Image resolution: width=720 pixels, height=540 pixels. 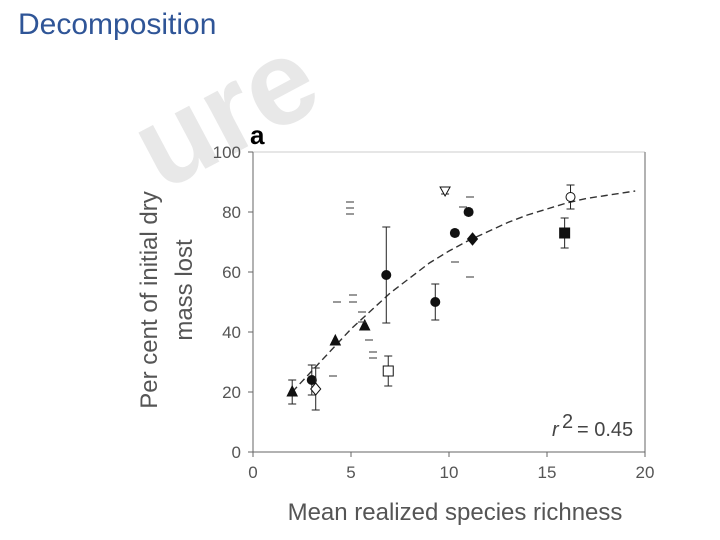 I want to click on y-tick-label: 20, so click(x=231, y=392).